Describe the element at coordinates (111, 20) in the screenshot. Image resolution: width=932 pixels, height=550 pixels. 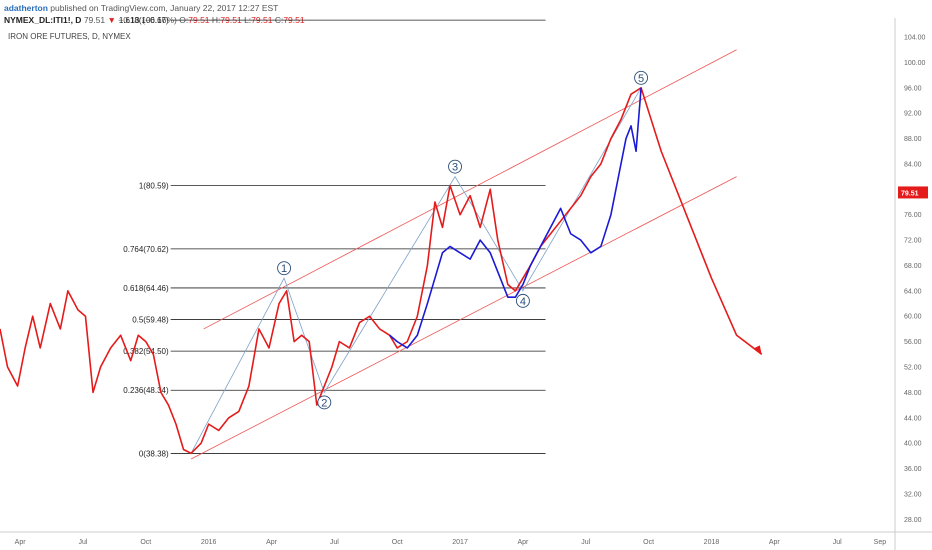
I see `down-arrow-icon: ▼` at that location.